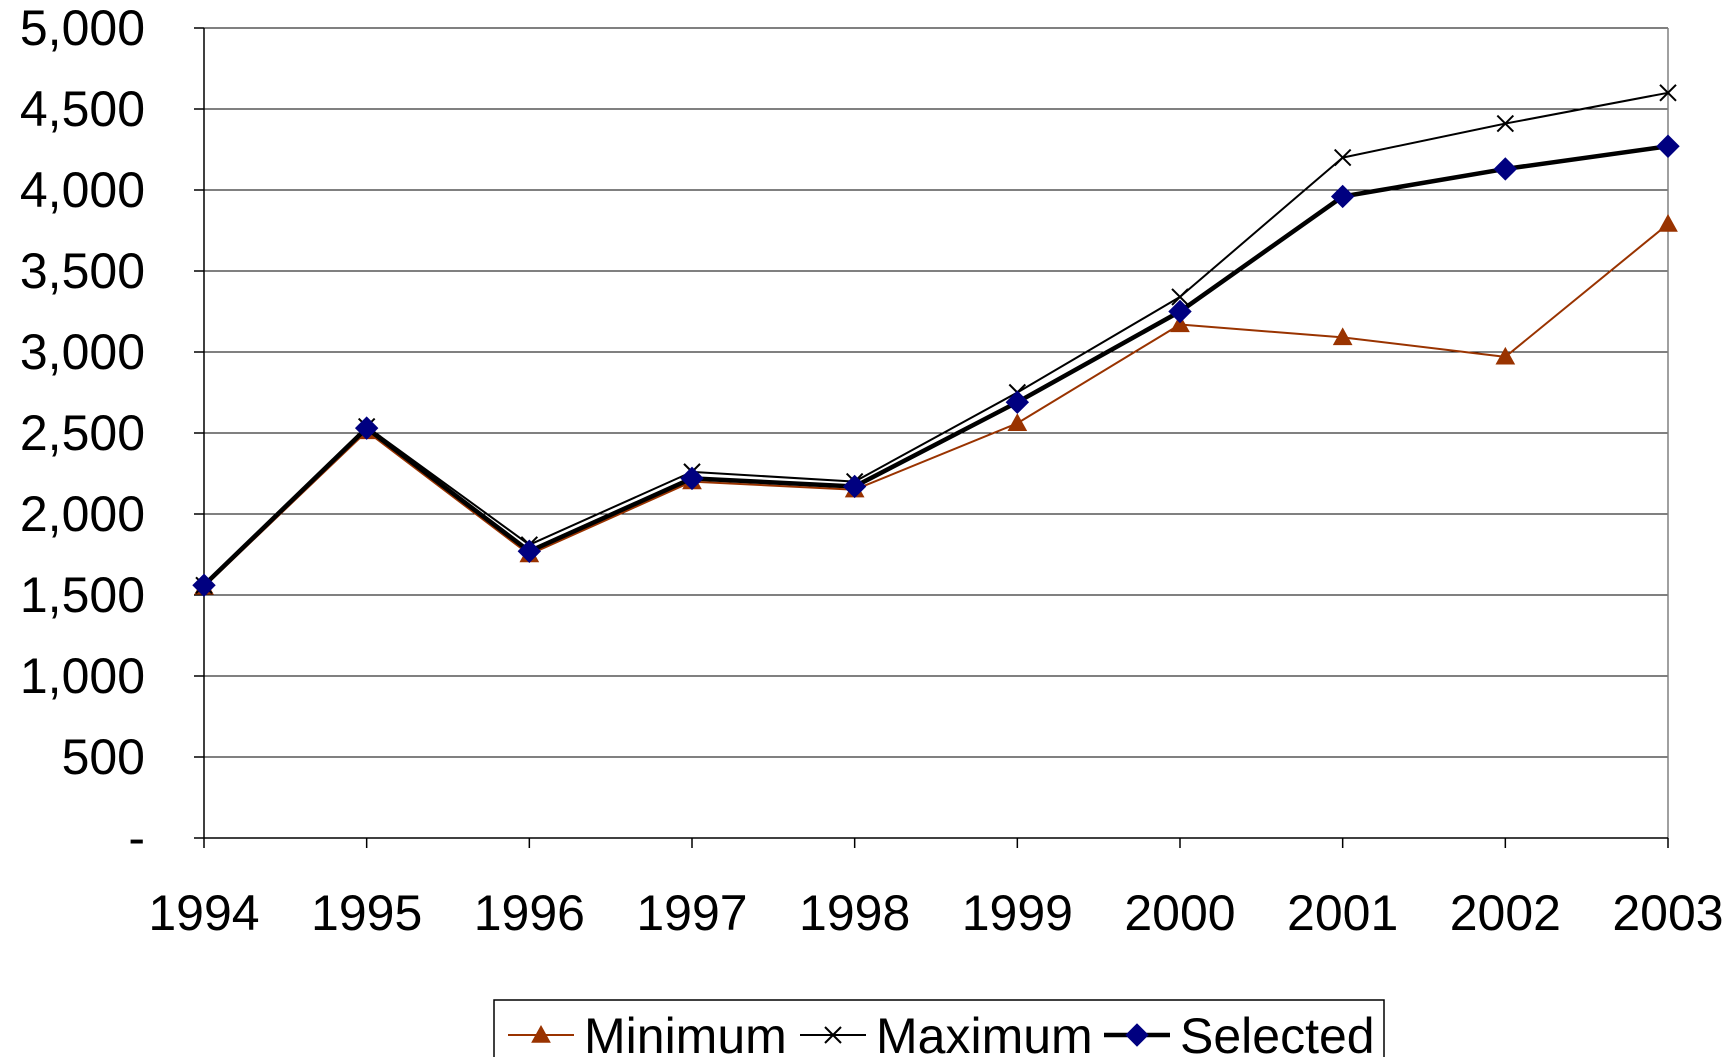 The height and width of the screenshot is (1057, 1736). What do you see at coordinates (82, 676) in the screenshot?
I see `y-tick-label: 1,000` at bounding box center [82, 676].